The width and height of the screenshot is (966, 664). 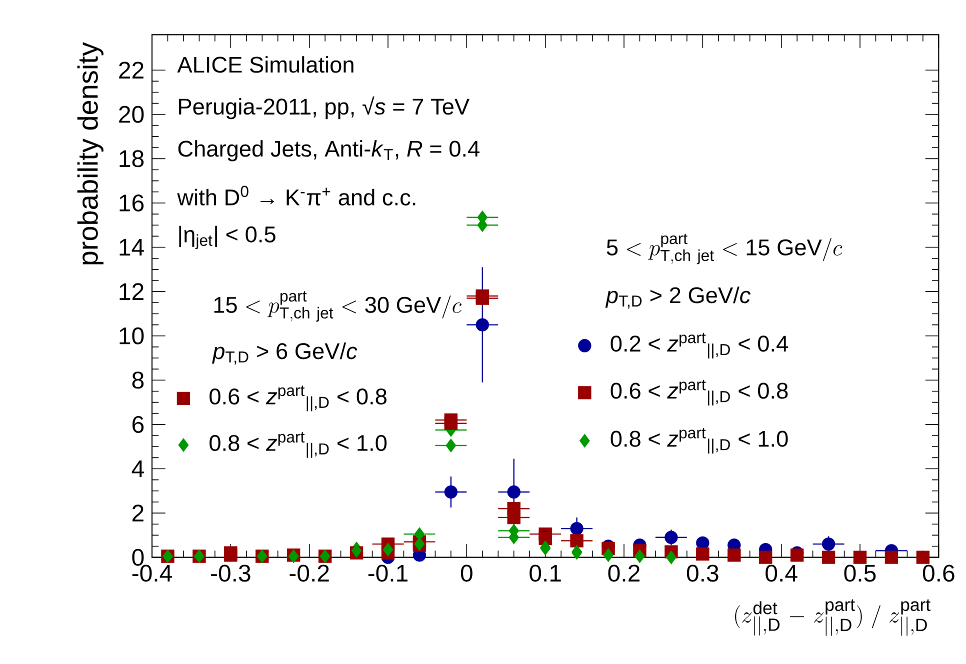 I want to click on y-tick-label: 18, so click(x=132, y=159).